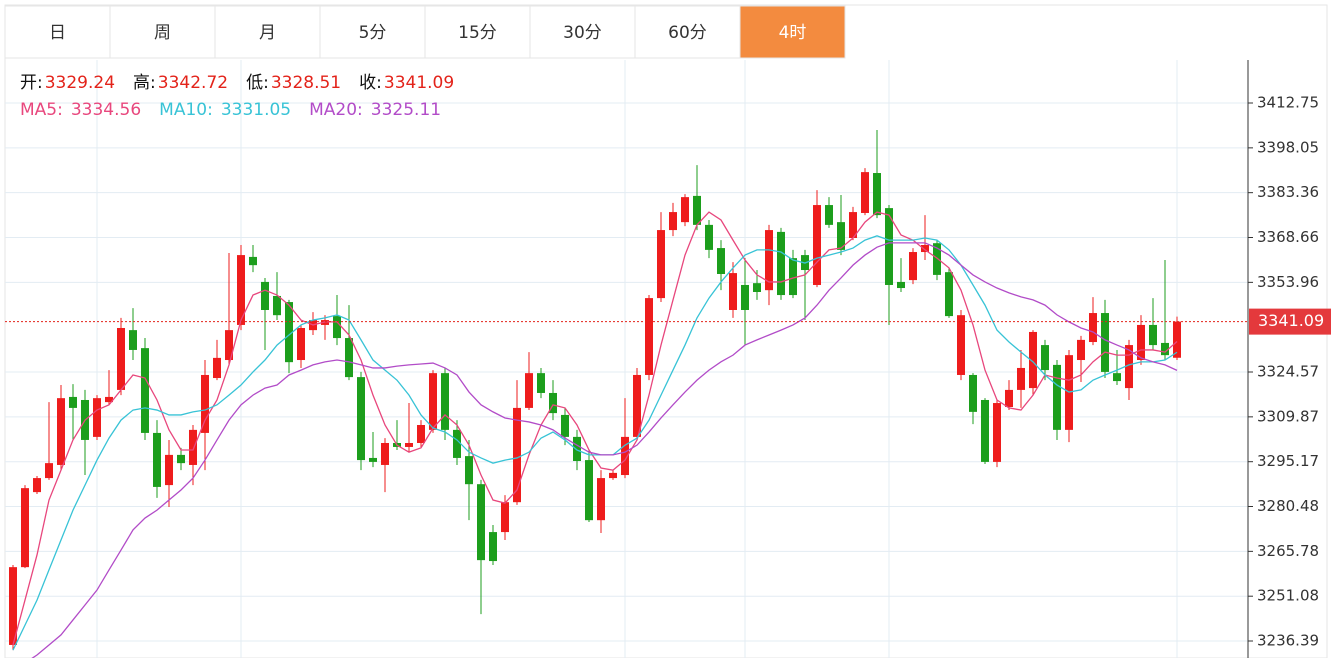 The width and height of the screenshot is (1332, 658). I want to click on tab-label: 30分, so click(582, 33).